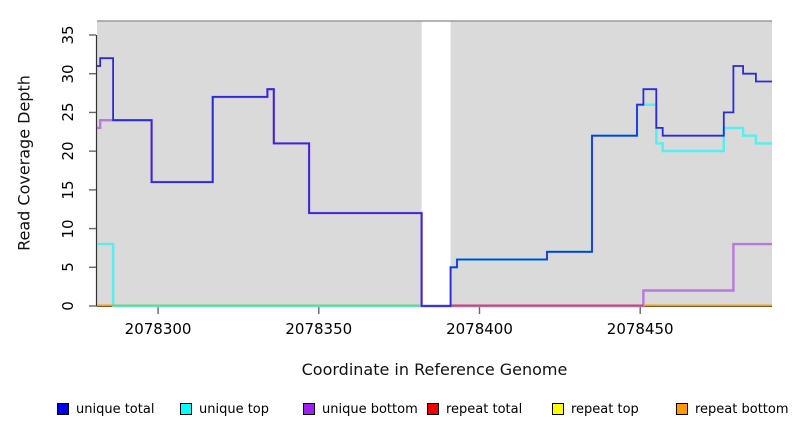 This screenshot has height=432, width=792. What do you see at coordinates (433, 409) in the screenshot?
I see `repeat-total-swatch-icon` at bounding box center [433, 409].